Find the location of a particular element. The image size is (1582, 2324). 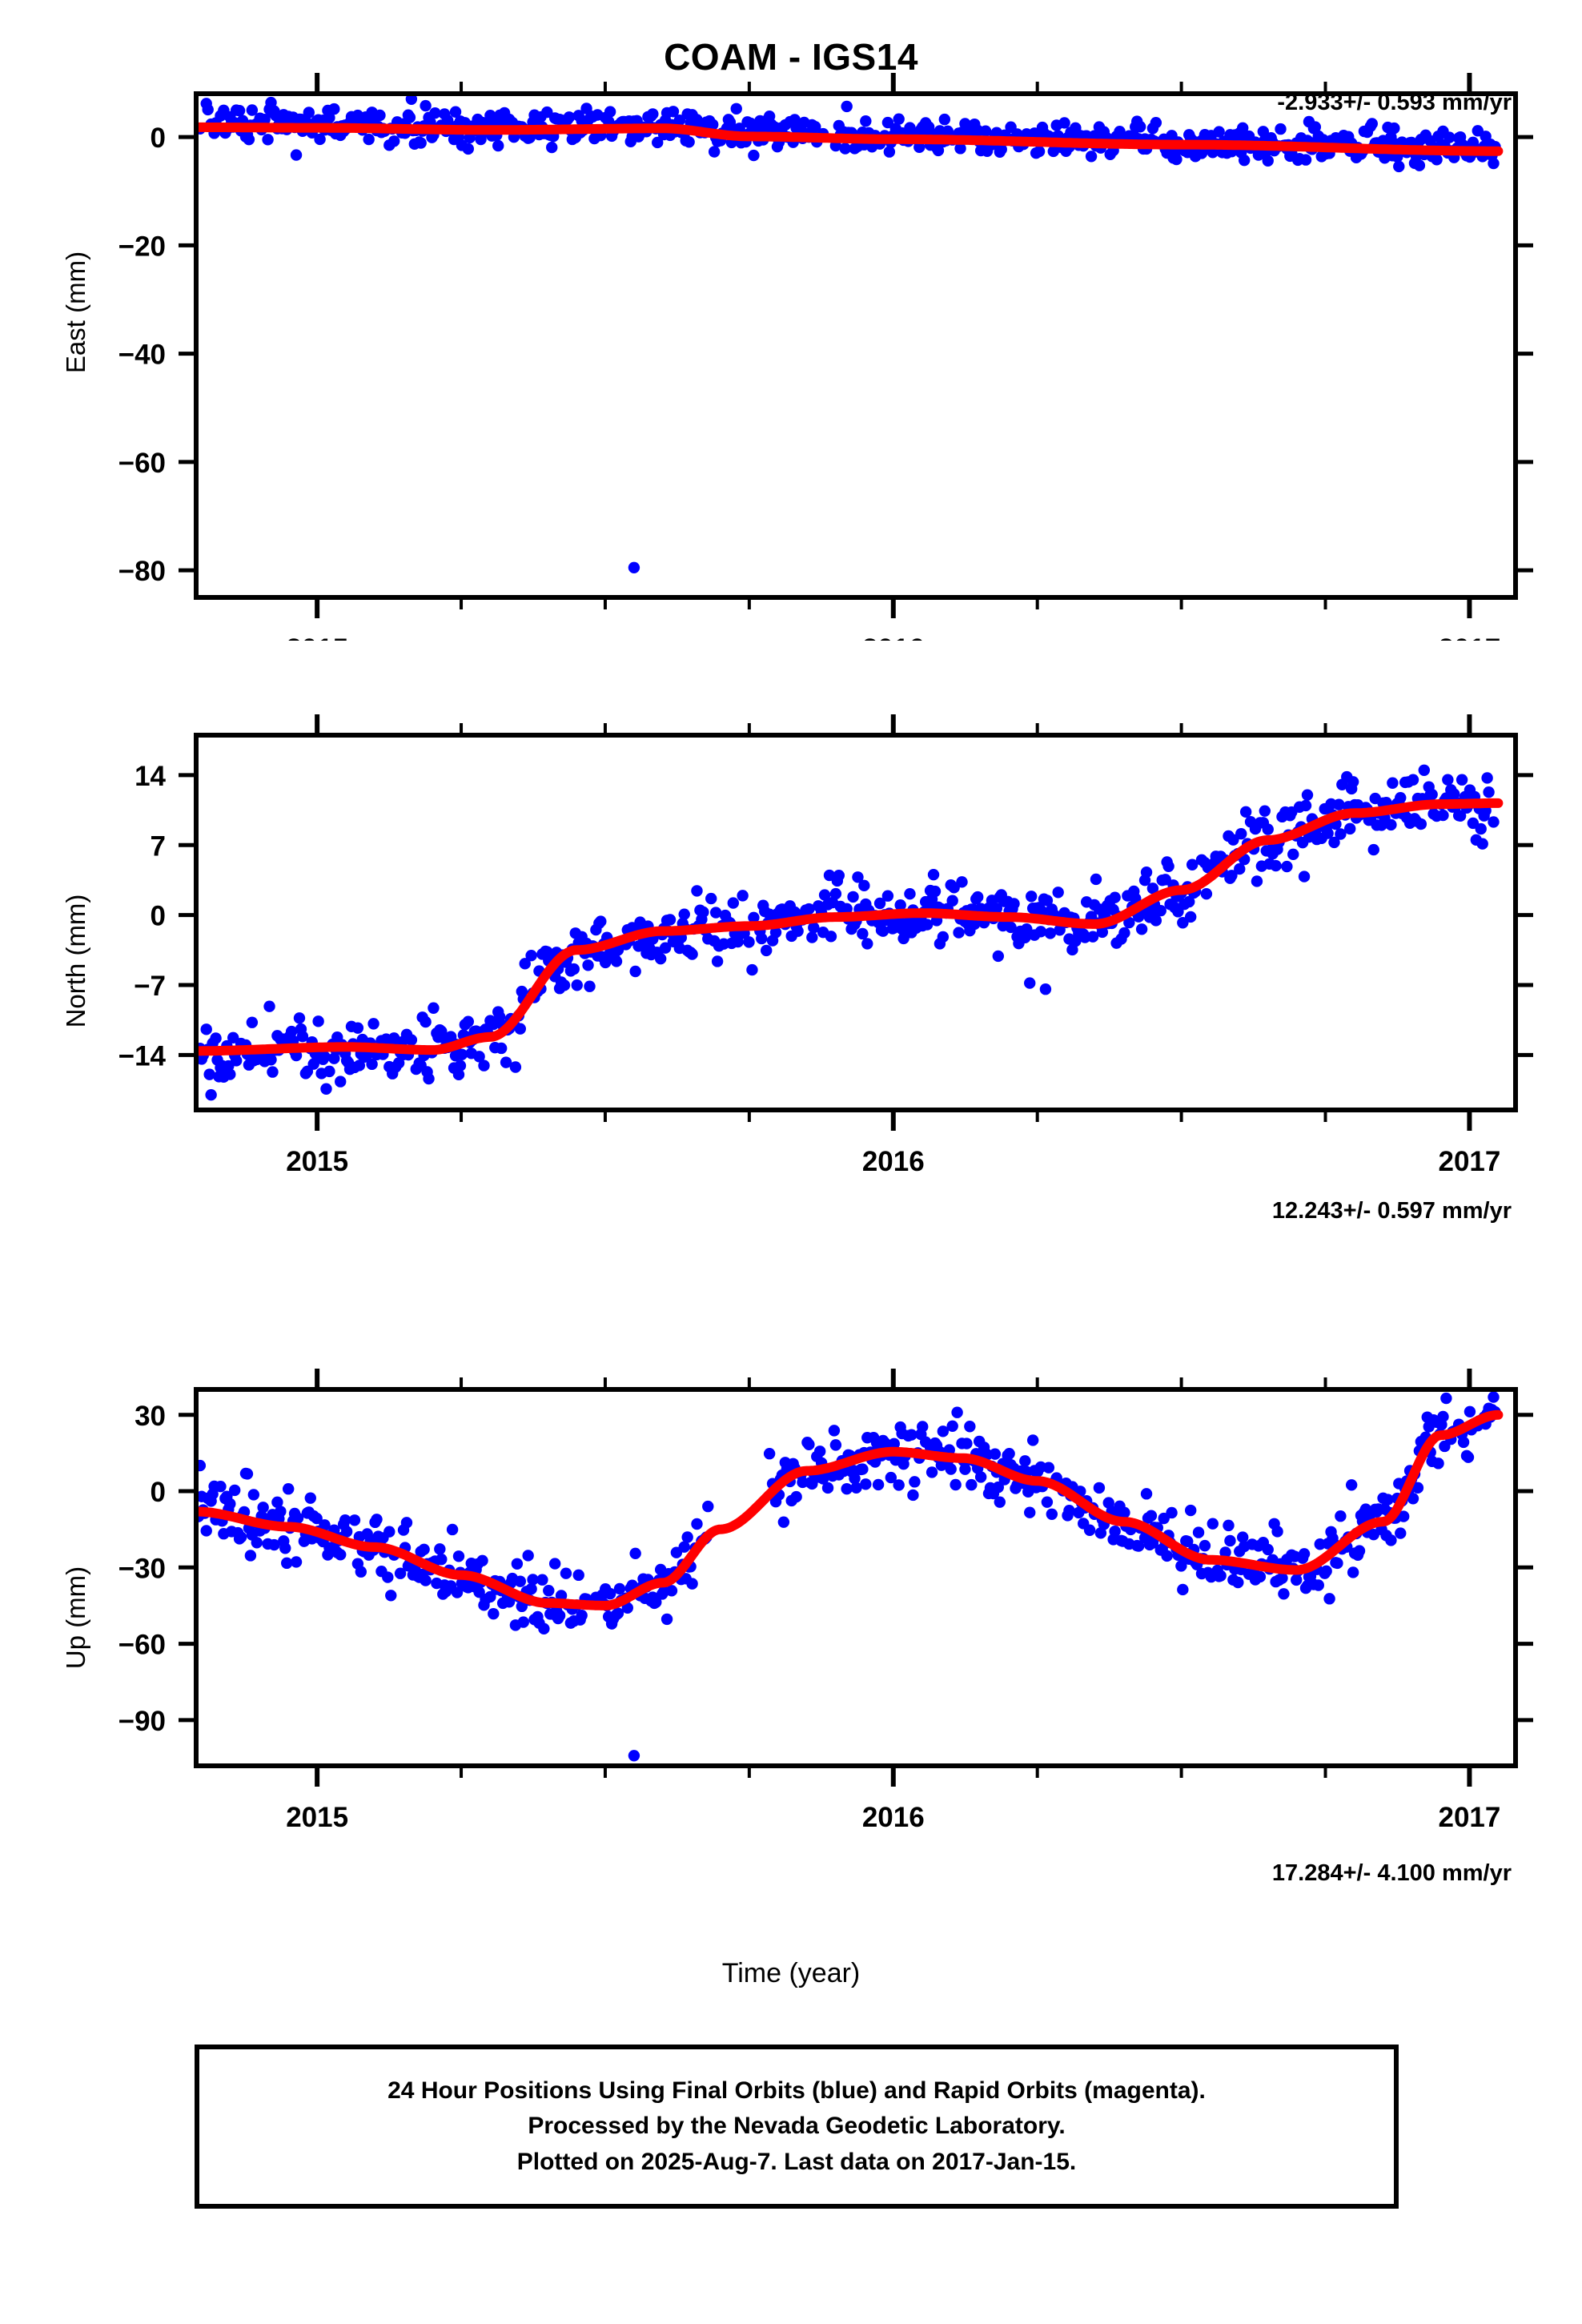

ytick-label: −14 is located at coordinates (142, 1056).